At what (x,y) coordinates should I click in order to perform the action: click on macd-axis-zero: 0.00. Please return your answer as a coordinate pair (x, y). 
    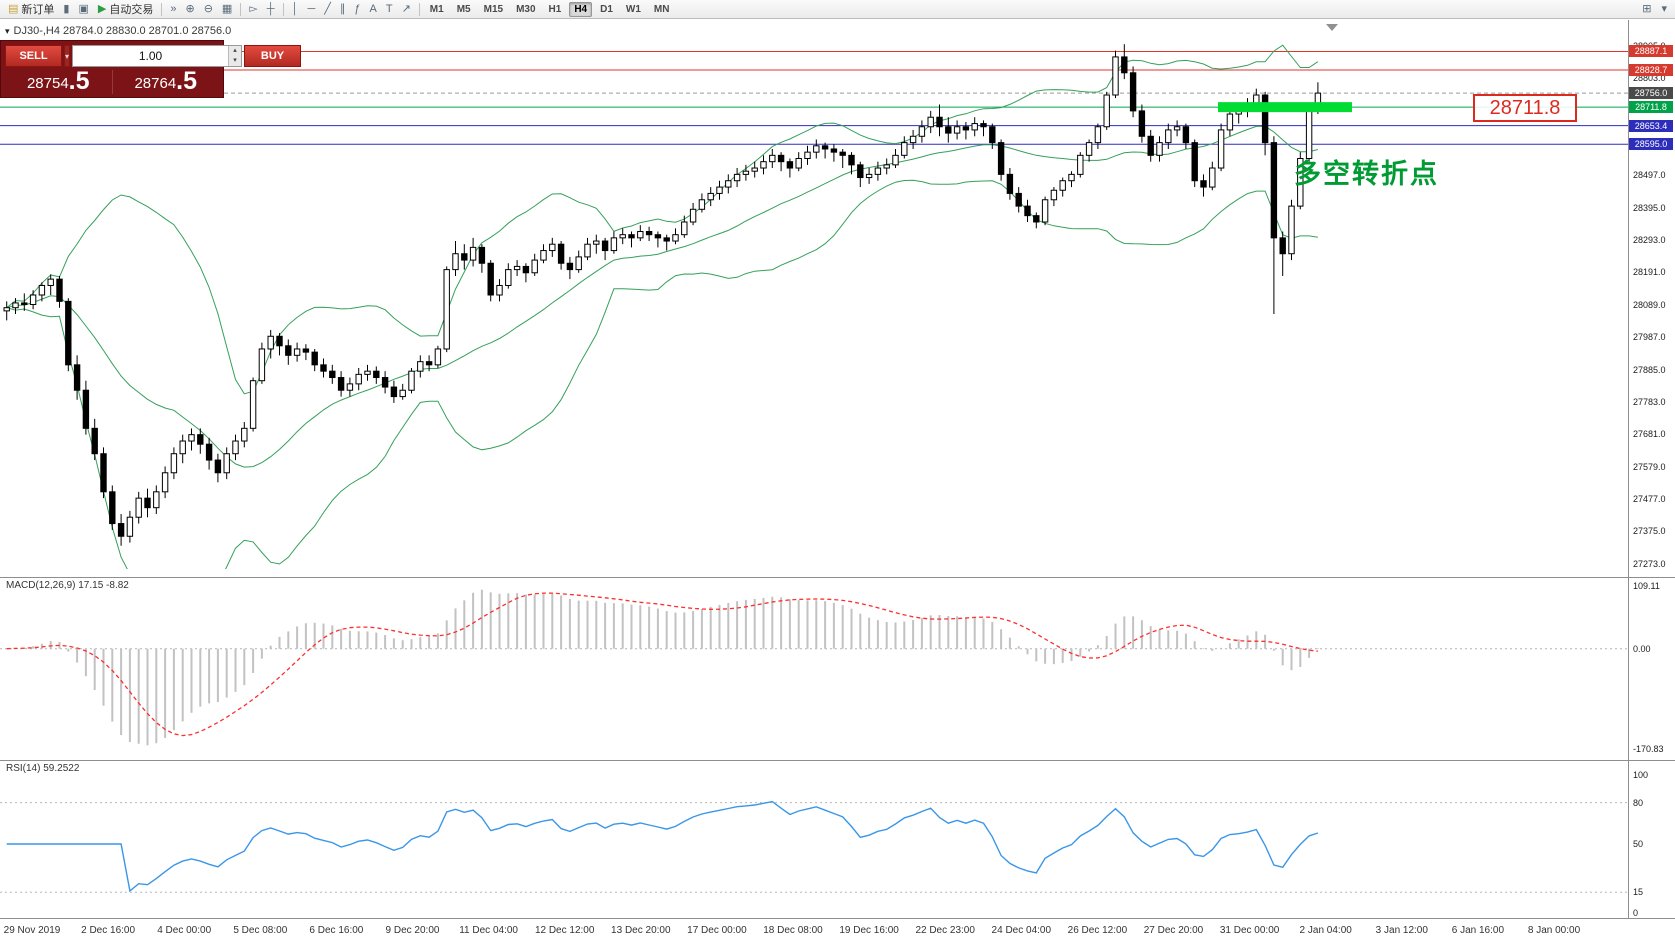
    Looking at the image, I should click on (1642, 648).